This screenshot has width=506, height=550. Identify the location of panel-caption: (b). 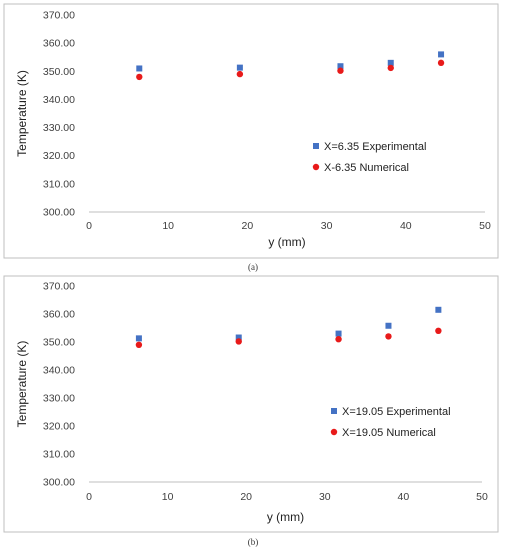
(253, 542).